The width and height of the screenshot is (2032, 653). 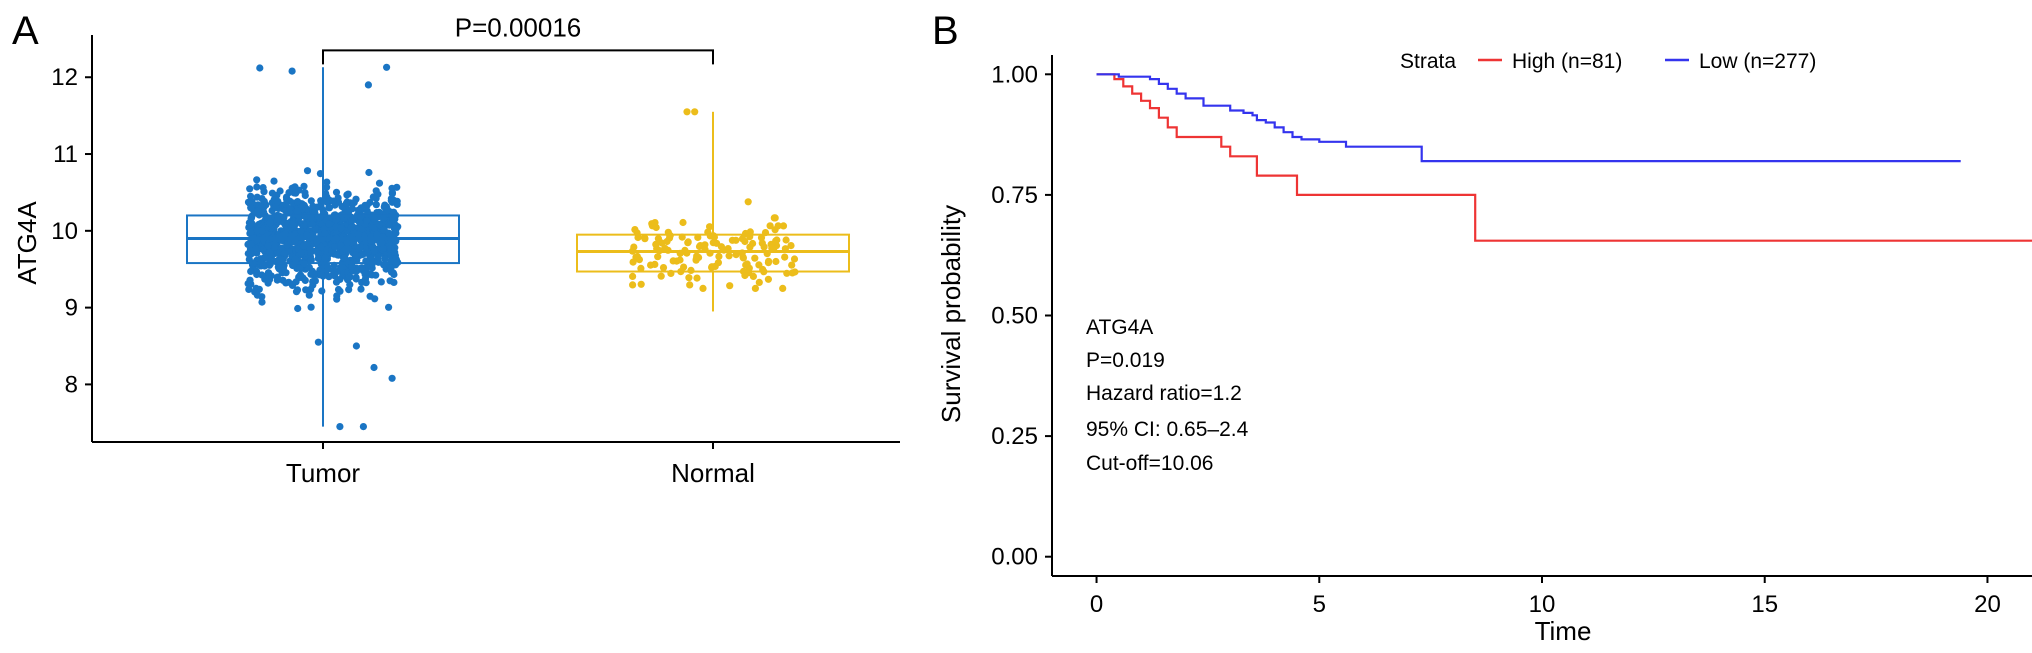 What do you see at coordinates (1164, 393) in the screenshot?
I see `annotation-line: Hazard ratio=1.2` at bounding box center [1164, 393].